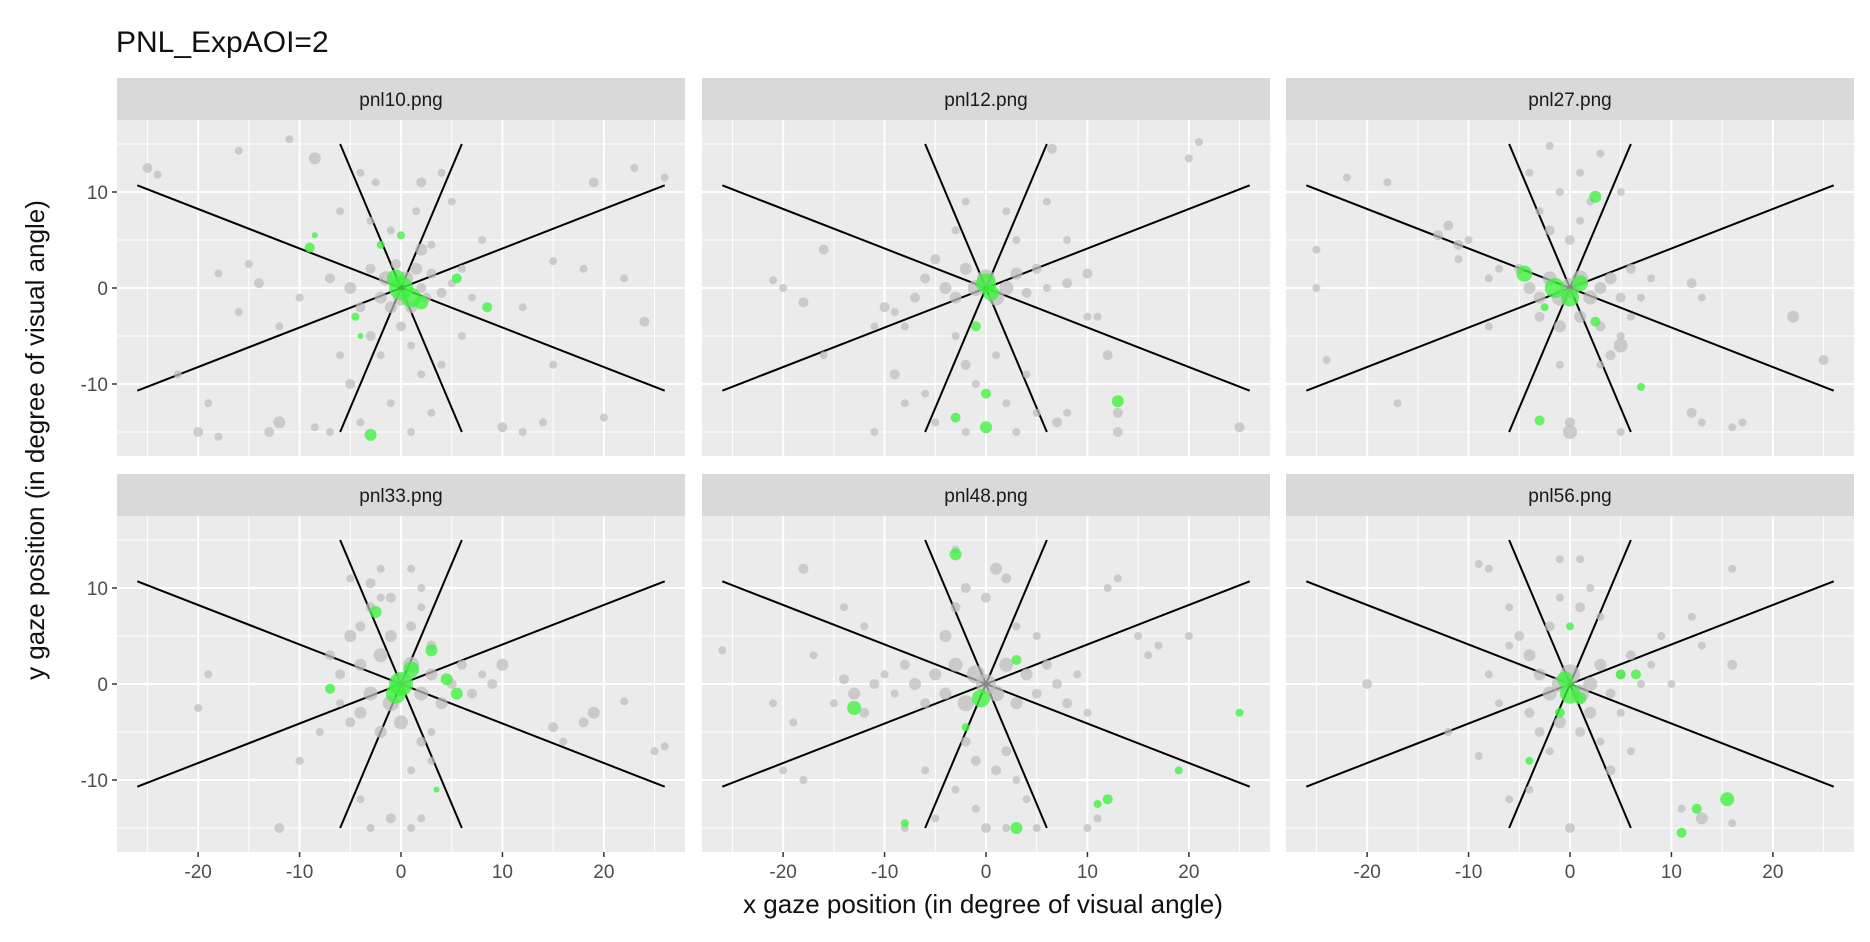 Image resolution: width=1870 pixels, height=942 pixels. Describe the element at coordinates (603, 872) in the screenshot. I see `x-tick-label: 20` at that location.